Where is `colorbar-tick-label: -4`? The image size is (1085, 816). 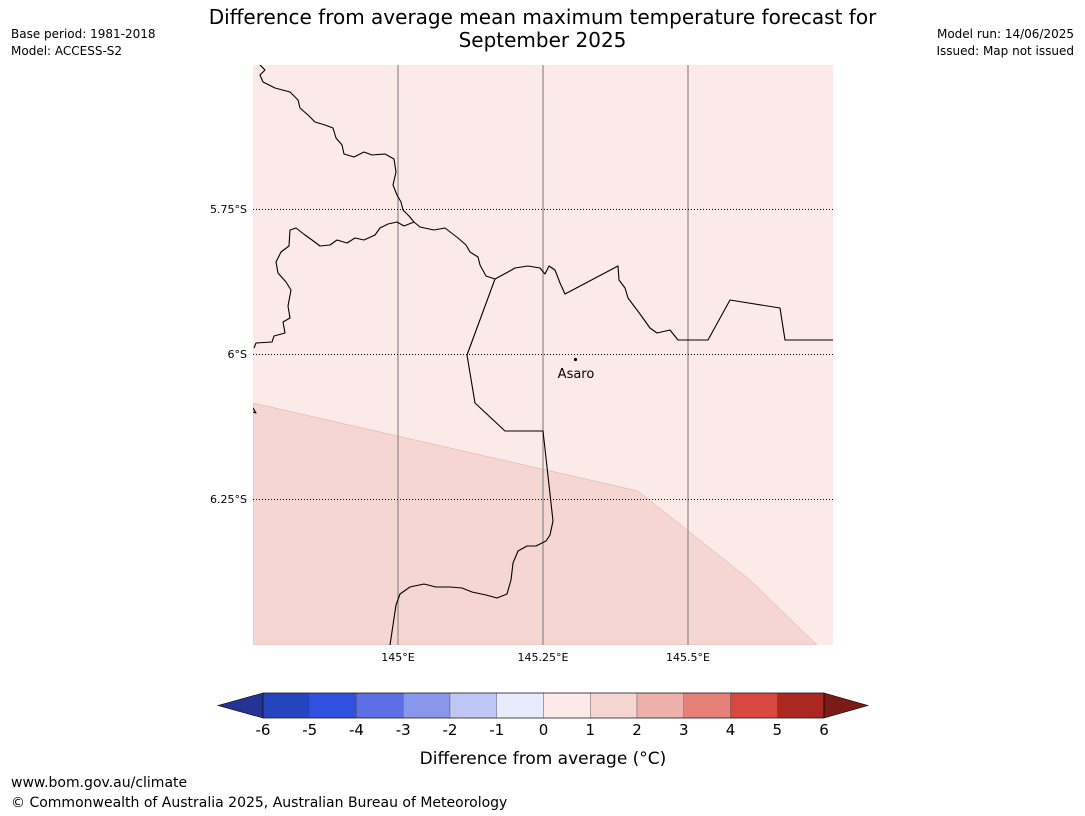
colorbar-tick-label: -4 is located at coordinates (356, 730).